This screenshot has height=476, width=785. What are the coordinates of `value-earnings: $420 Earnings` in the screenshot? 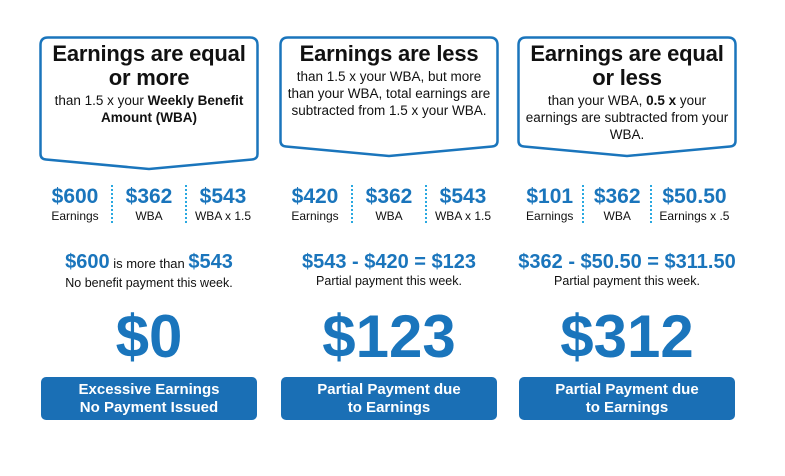 It's located at (315, 204).